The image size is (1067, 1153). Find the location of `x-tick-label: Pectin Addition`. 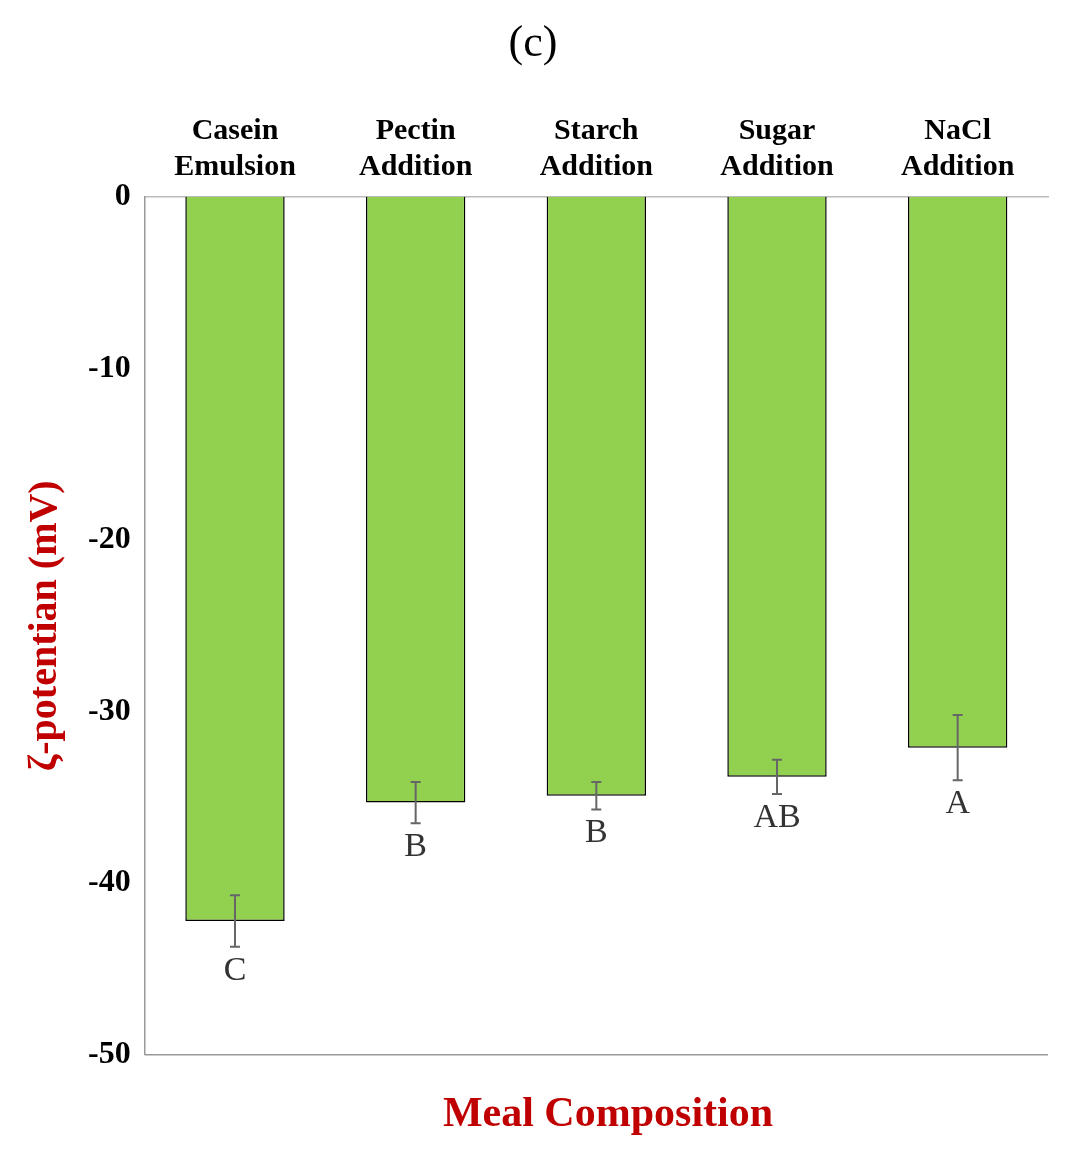

x-tick-label: Pectin Addition is located at coordinates (415, 146).